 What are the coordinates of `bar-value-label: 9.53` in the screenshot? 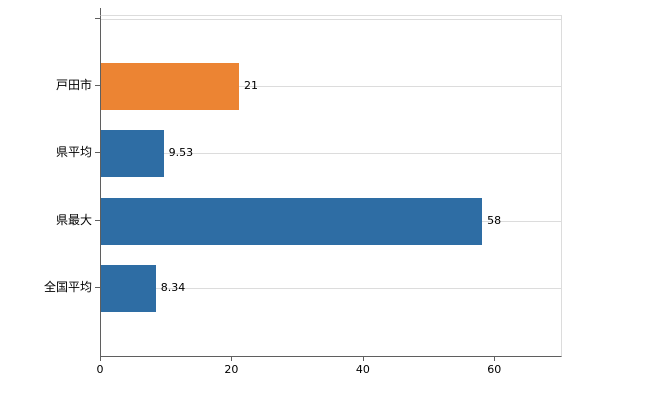 It's located at (181, 152).